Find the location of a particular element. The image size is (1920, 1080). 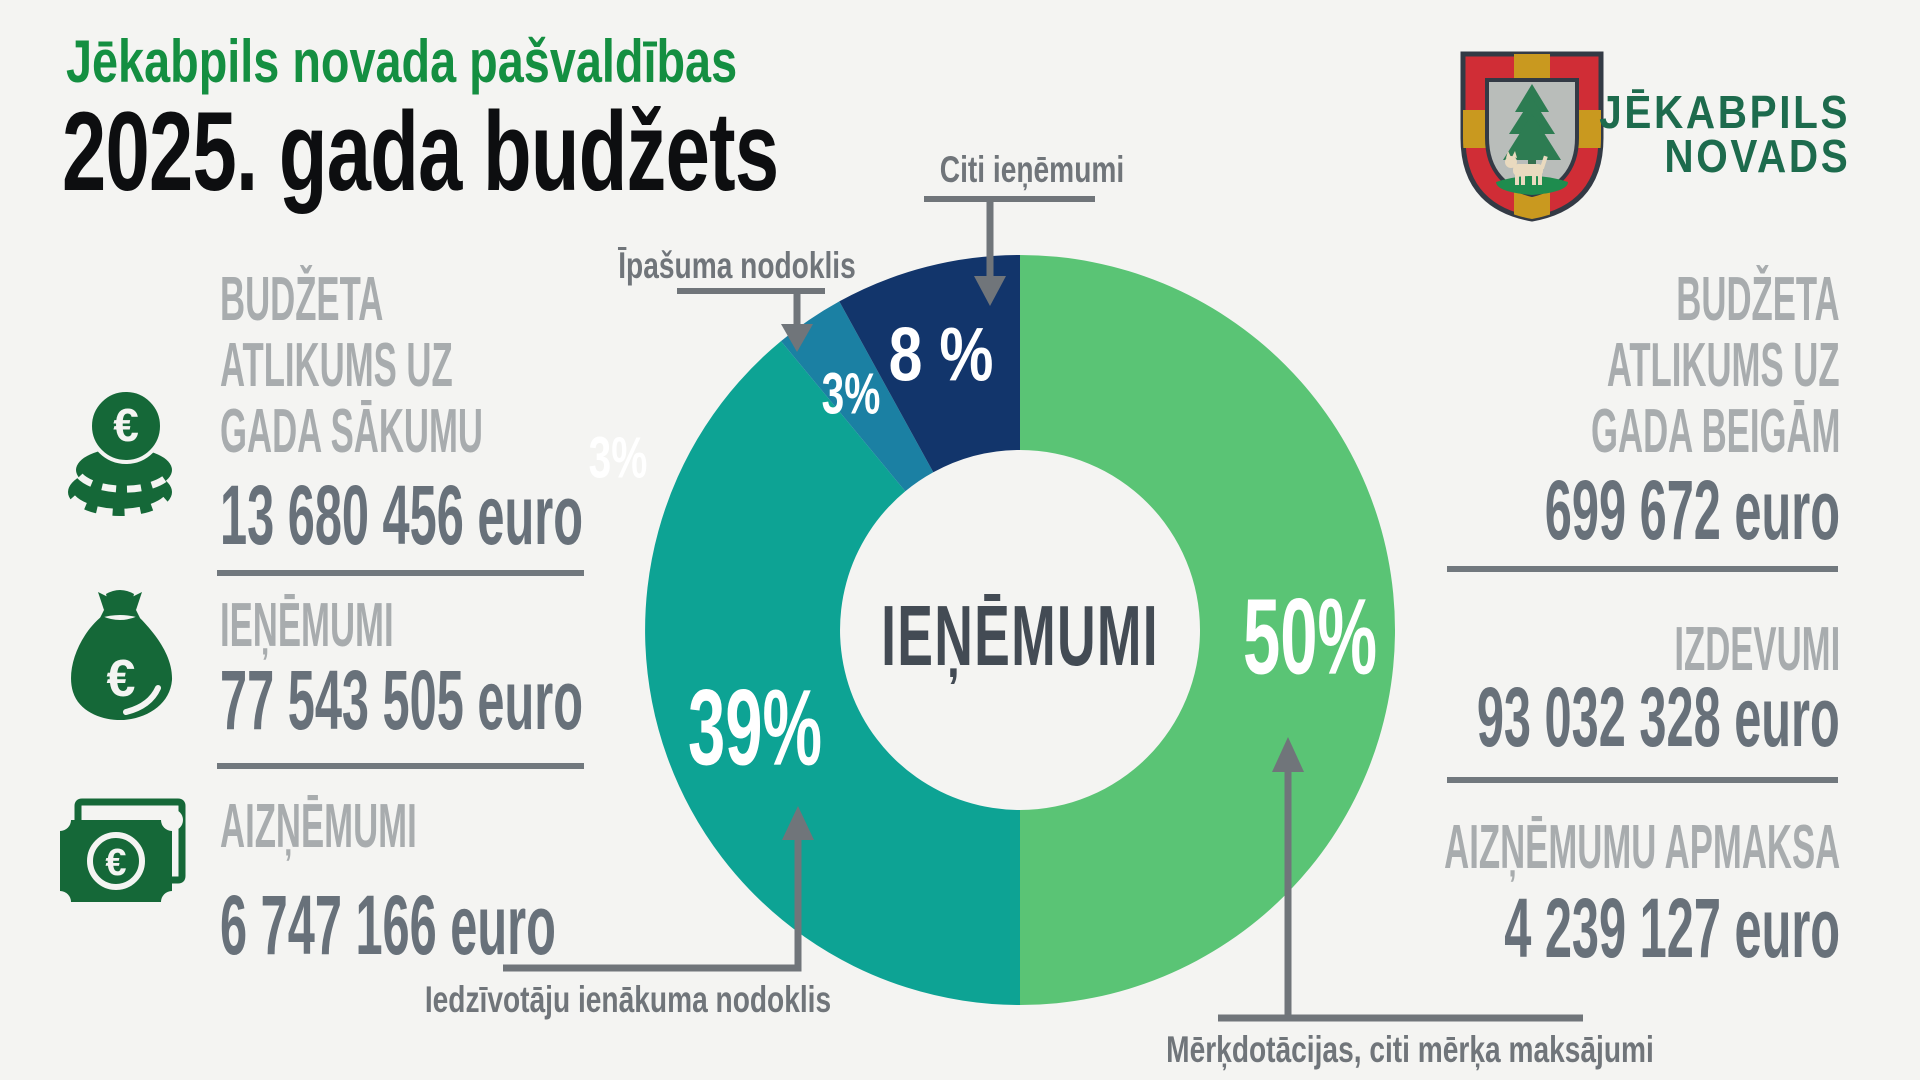

slice-citi-ienemumi is located at coordinates (929, 364).